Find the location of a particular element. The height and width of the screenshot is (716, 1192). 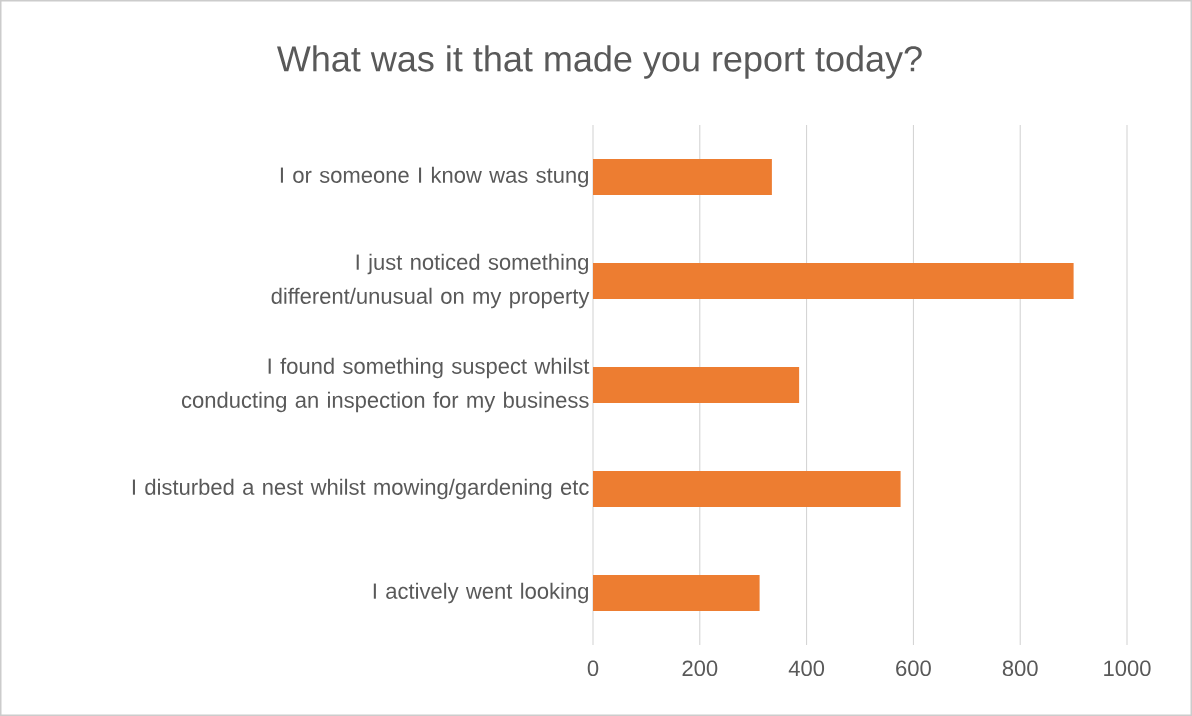

x-tick-label: 800 is located at coordinates (1020, 668).